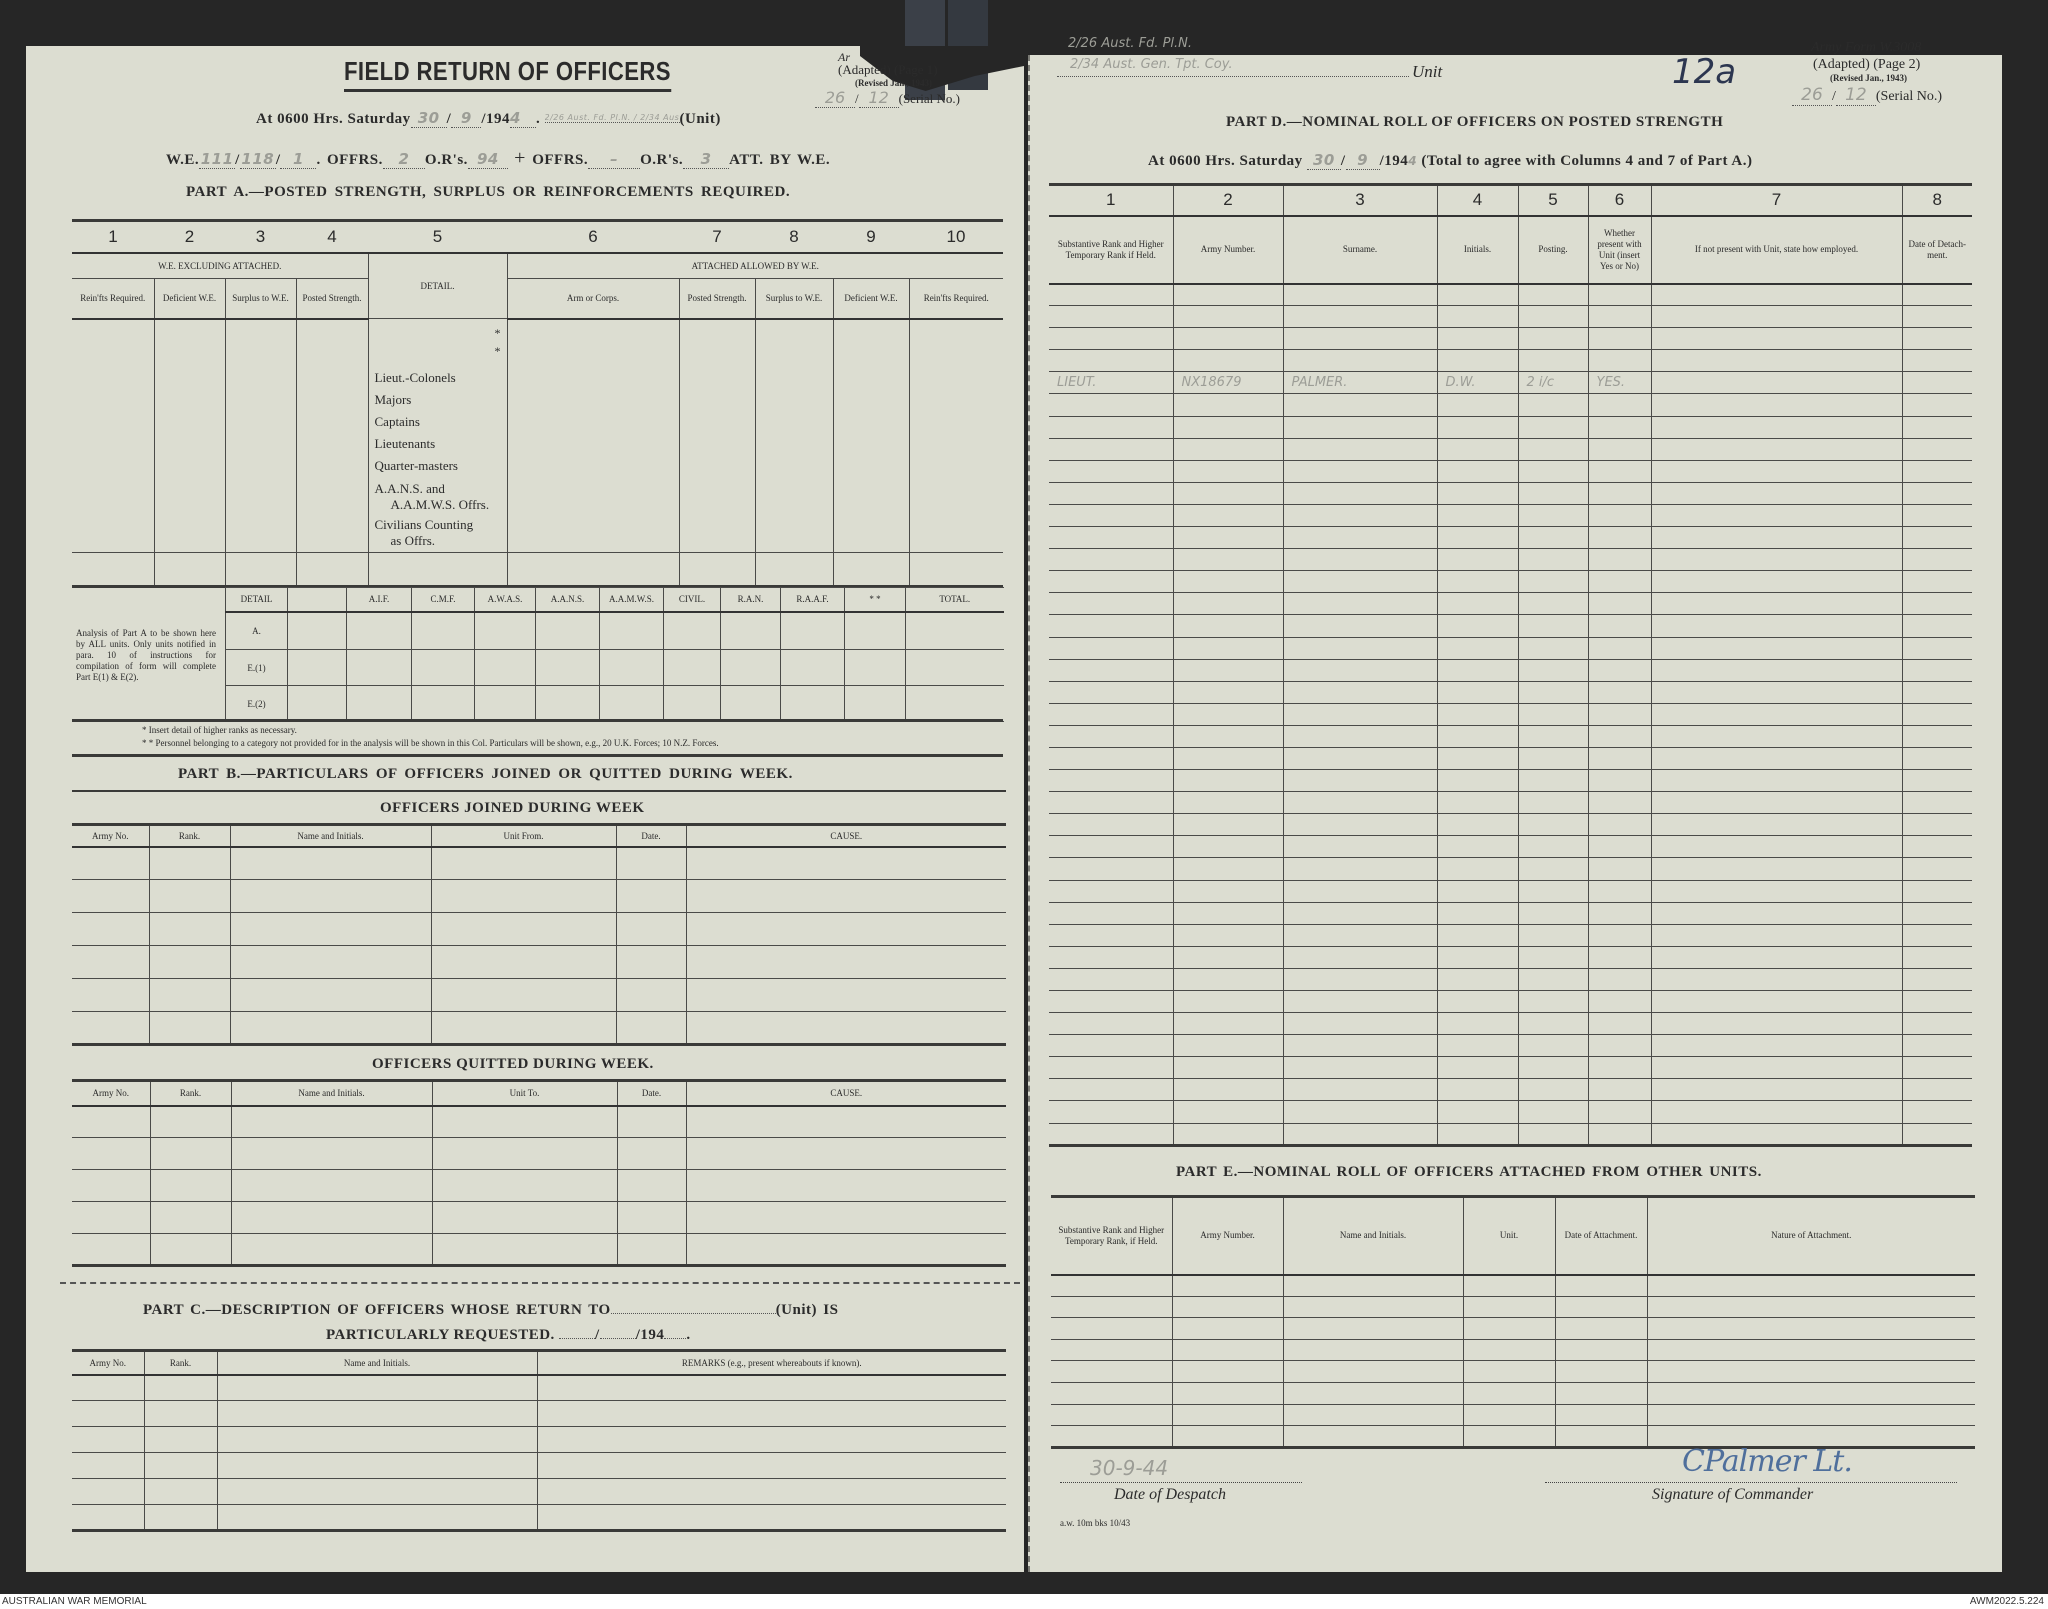 The image size is (2048, 1609). I want to click on table-cell: LIEUT., so click(1111, 383).